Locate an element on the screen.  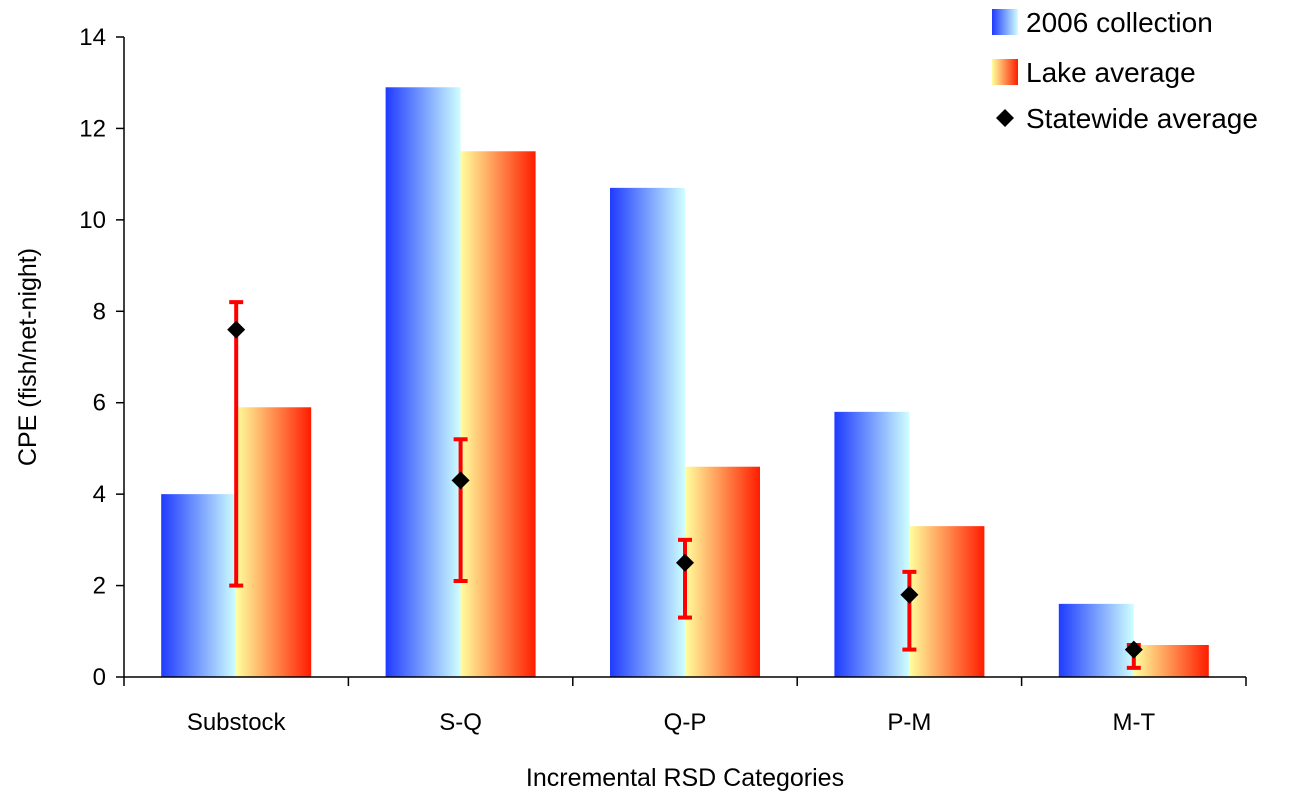
error-bar-s-q is located at coordinates (460, 510).